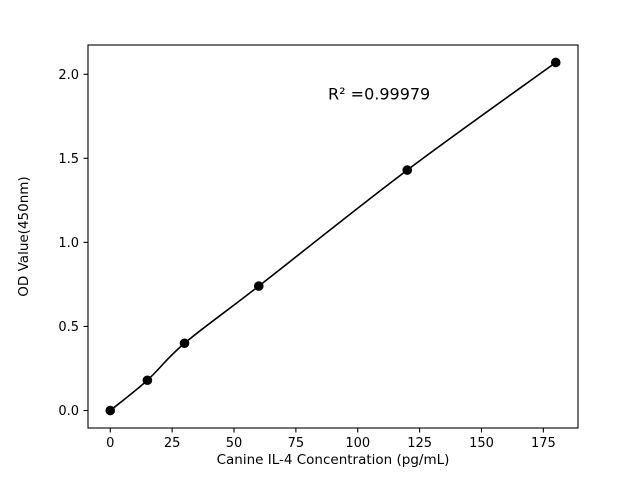  Describe the element at coordinates (68, 243) in the screenshot. I see `y-tick-label: 1.0` at that location.